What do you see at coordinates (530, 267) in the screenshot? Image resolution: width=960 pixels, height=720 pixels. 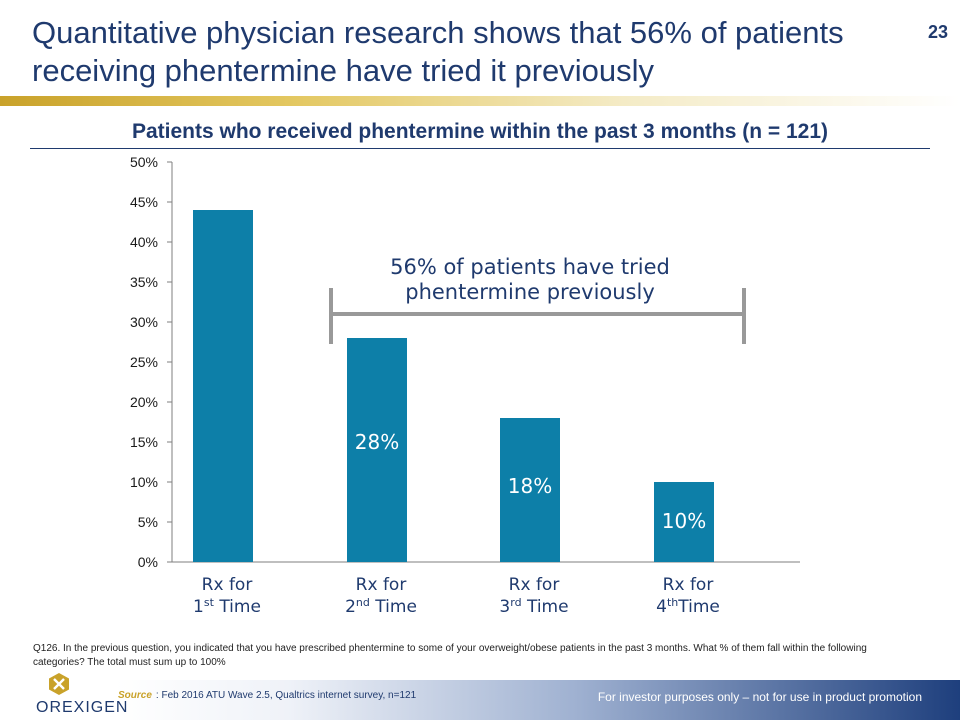 I see `annotation-text-line1: 56% of patients have tried` at bounding box center [530, 267].